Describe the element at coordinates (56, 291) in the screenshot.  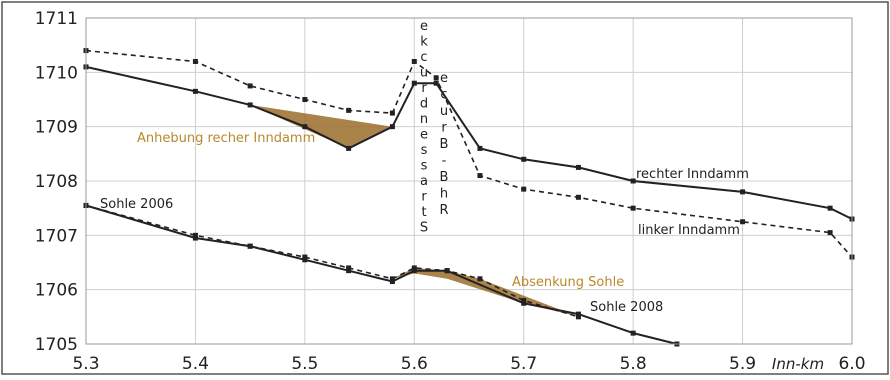
I see `y-tick-label: 1706` at that location.